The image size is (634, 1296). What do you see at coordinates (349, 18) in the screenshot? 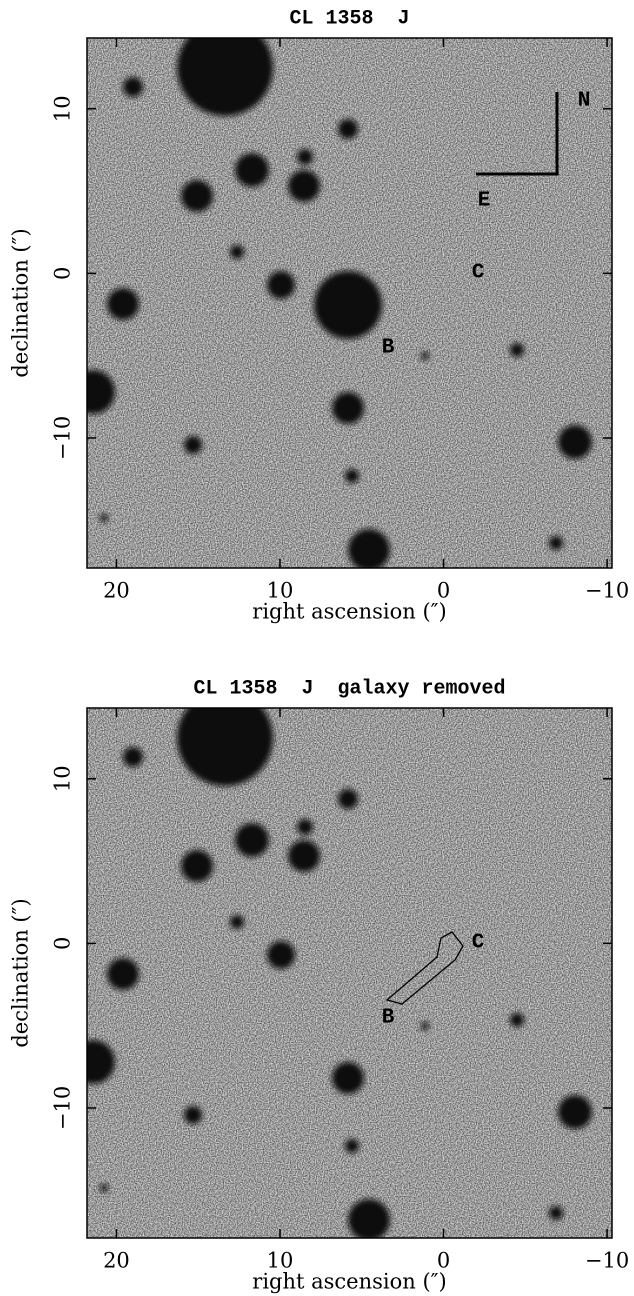
I see `chart-title: CL 1358 J` at bounding box center [349, 18].